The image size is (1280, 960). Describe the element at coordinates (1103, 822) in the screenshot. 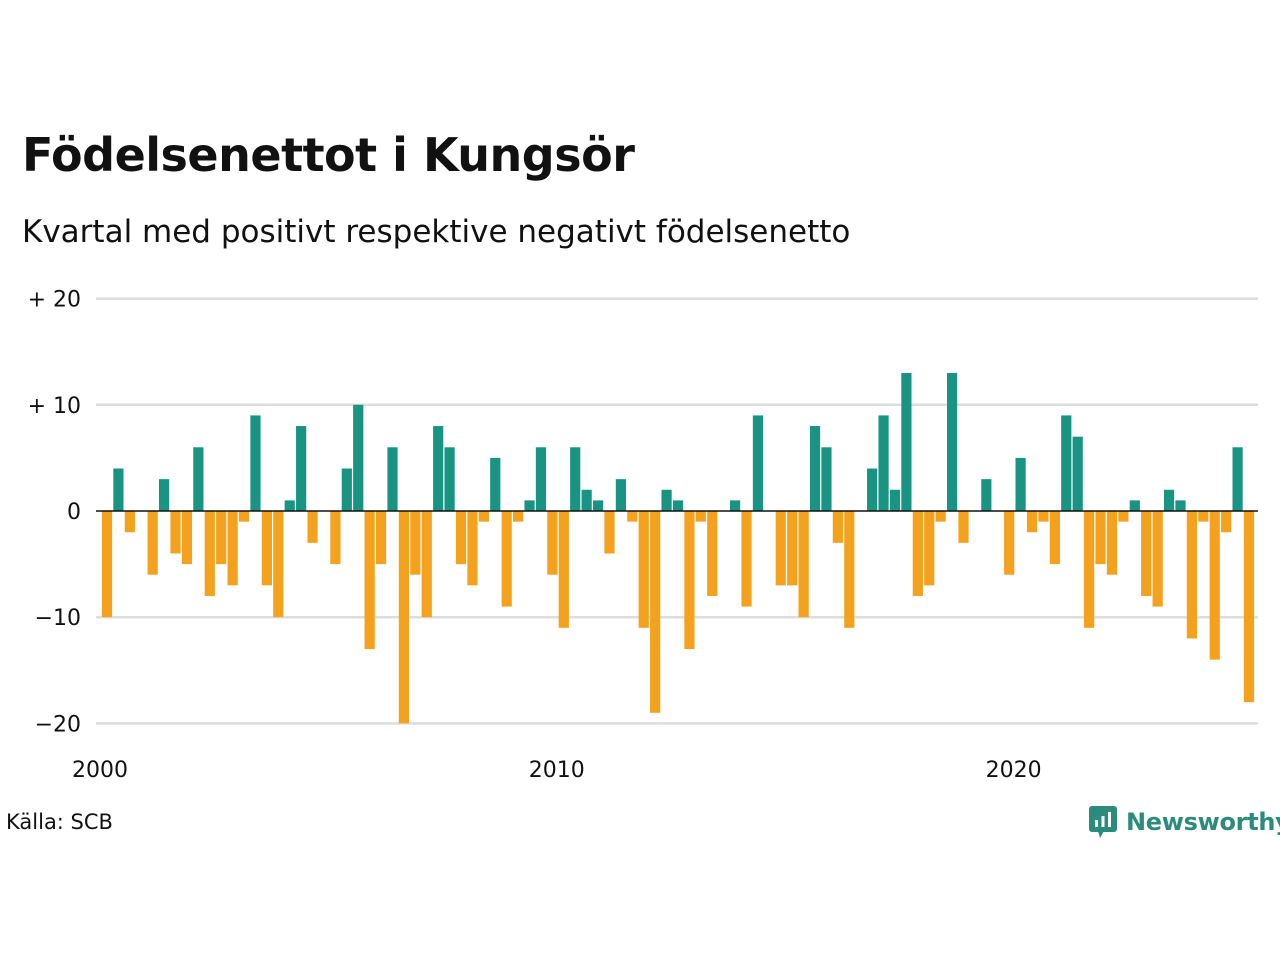

I see `newsworthy-icon` at that location.